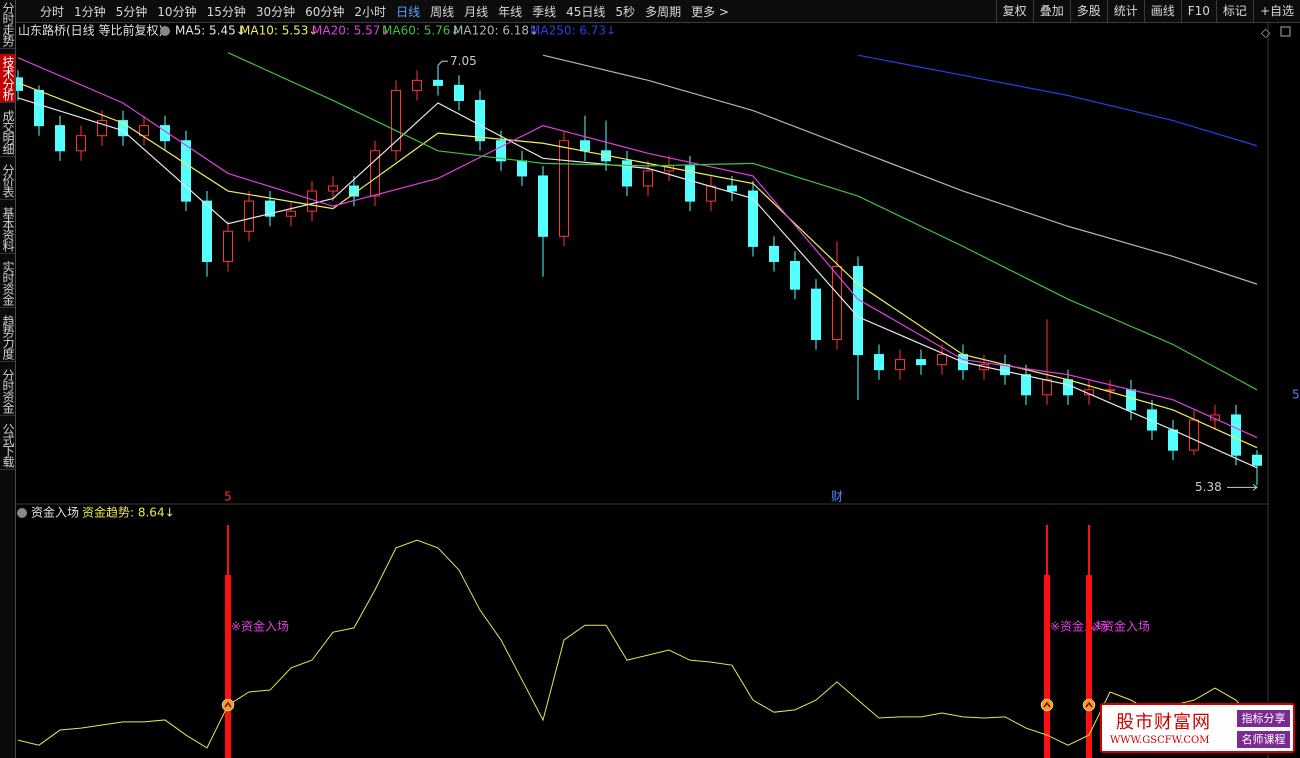 The height and width of the screenshot is (758, 1300). What do you see at coordinates (52, 11) in the screenshot?
I see `period-tab: 分时` at bounding box center [52, 11].